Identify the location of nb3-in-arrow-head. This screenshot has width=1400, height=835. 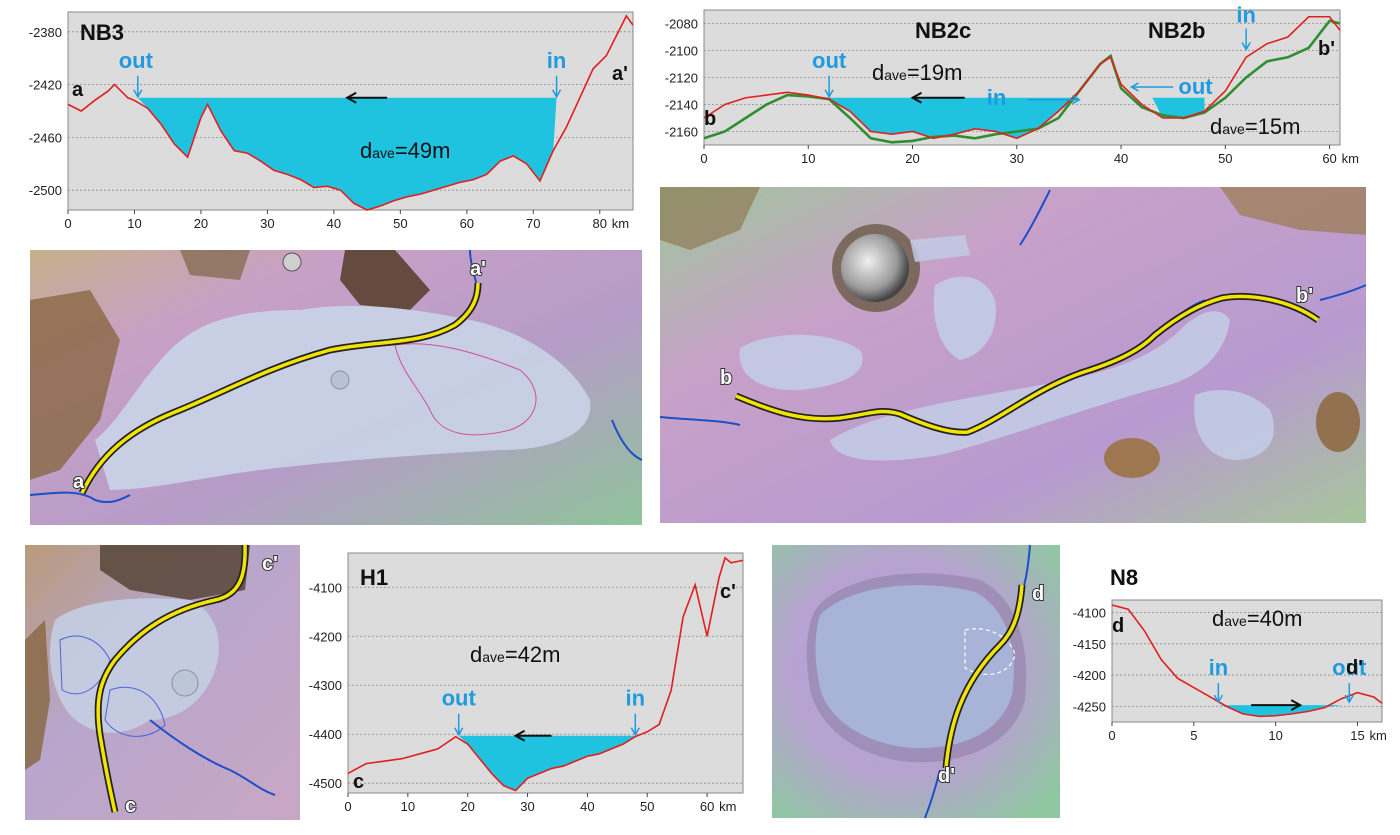
(556, 94).